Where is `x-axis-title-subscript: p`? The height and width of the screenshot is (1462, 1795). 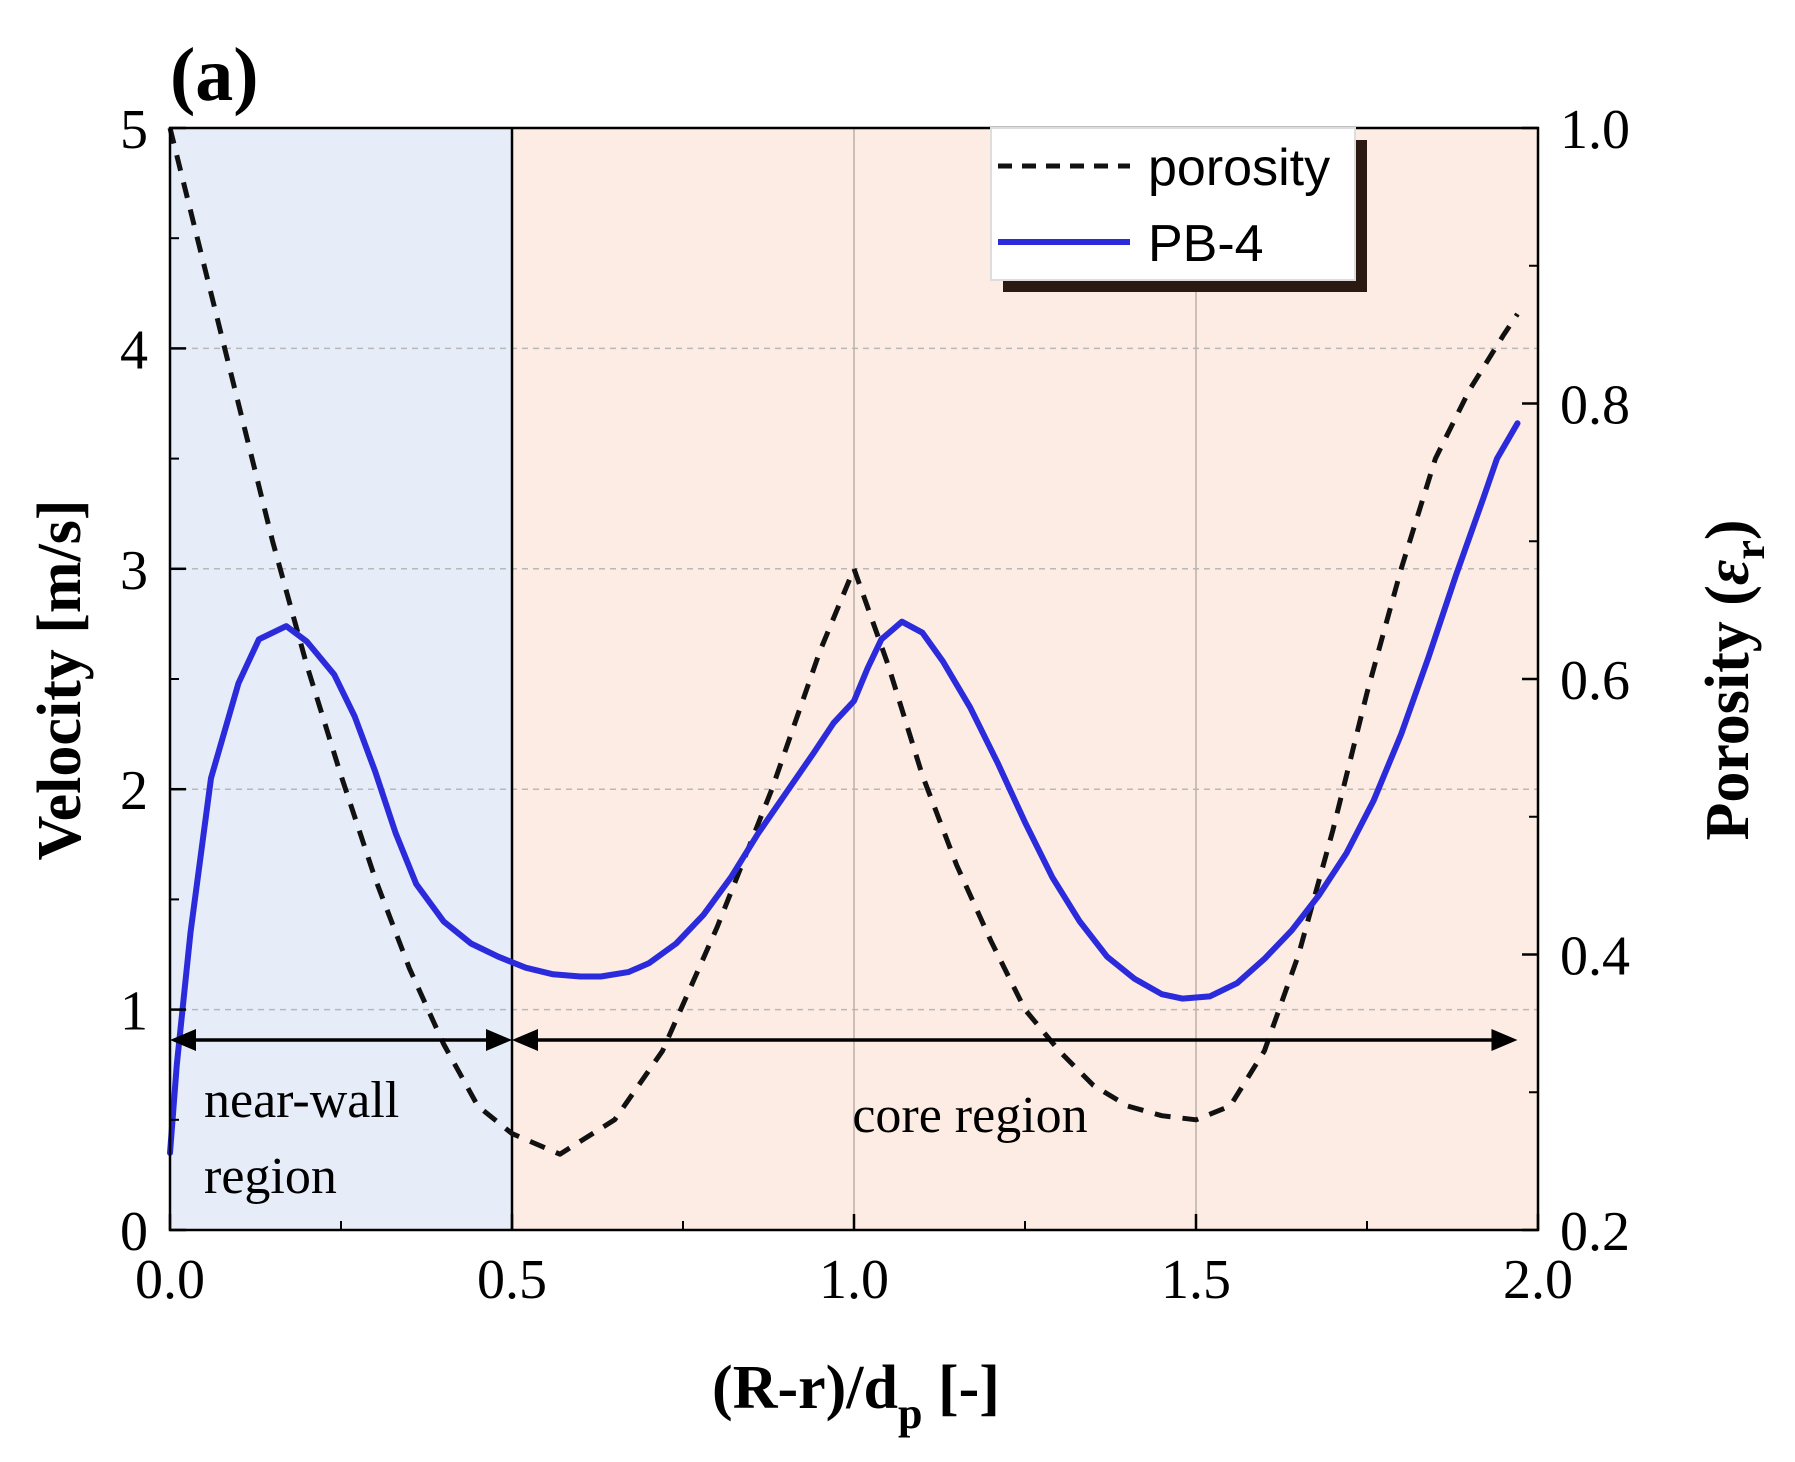
x-axis-title-subscript: p is located at coordinates (910, 1413).